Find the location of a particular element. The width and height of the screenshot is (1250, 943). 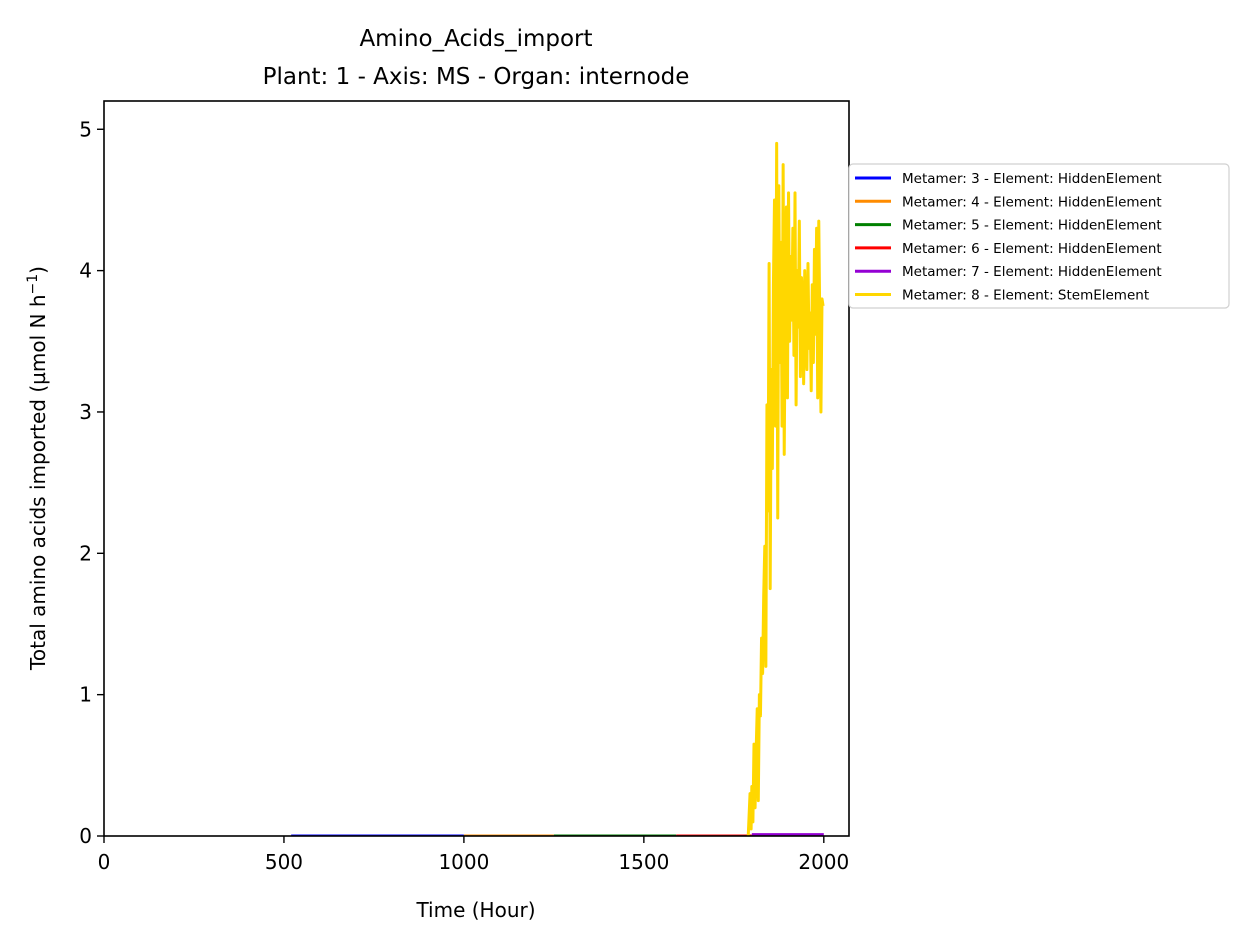

x-axis: 0 500 1000 1500 2000 is located at coordinates (473, 855).